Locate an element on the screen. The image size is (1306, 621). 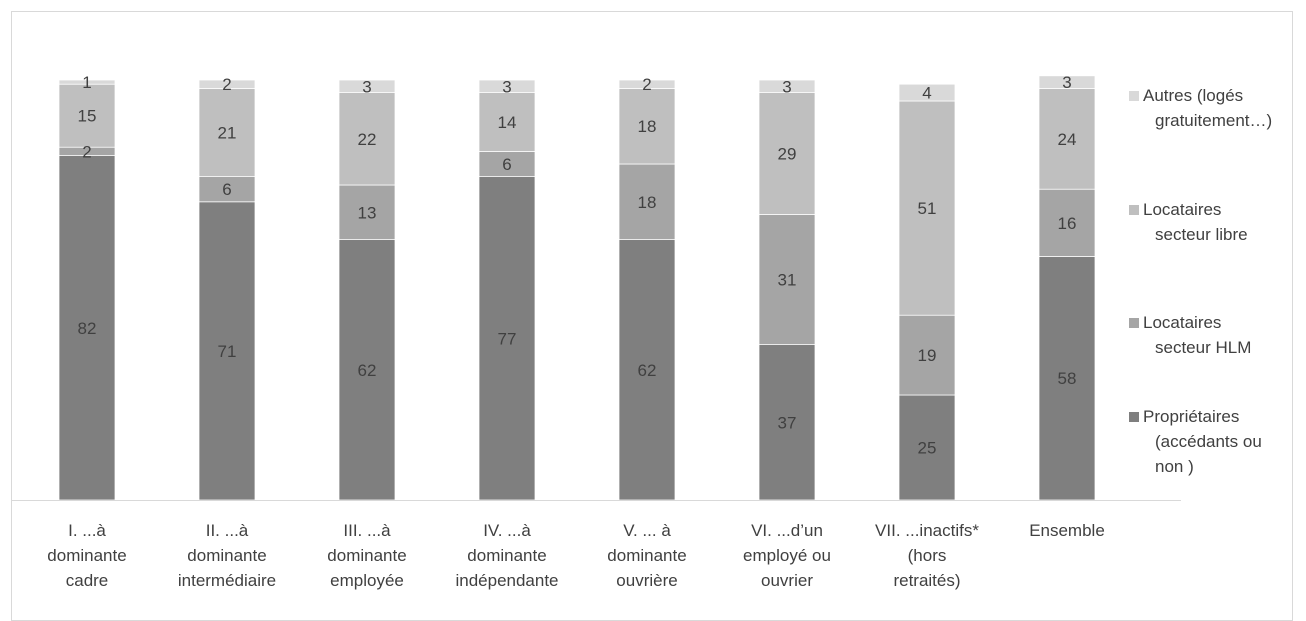
data-label: 37 is located at coordinates (787, 422).